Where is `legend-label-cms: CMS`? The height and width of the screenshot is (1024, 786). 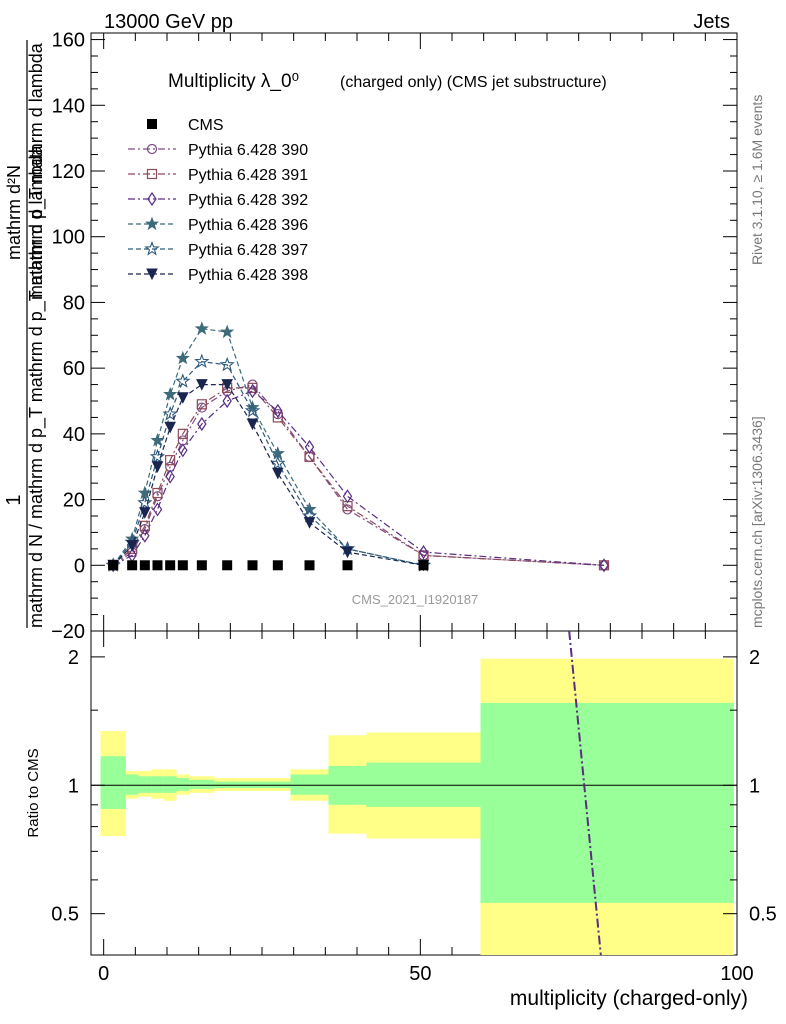
legend-label-cms: CMS is located at coordinates (206, 125).